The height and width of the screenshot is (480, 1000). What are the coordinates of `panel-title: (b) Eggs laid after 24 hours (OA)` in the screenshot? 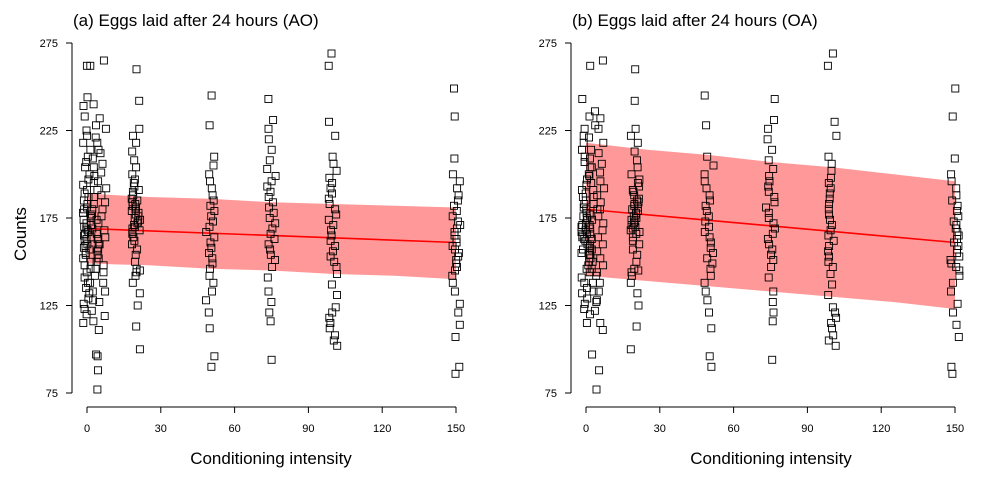 It's located at (695, 20).